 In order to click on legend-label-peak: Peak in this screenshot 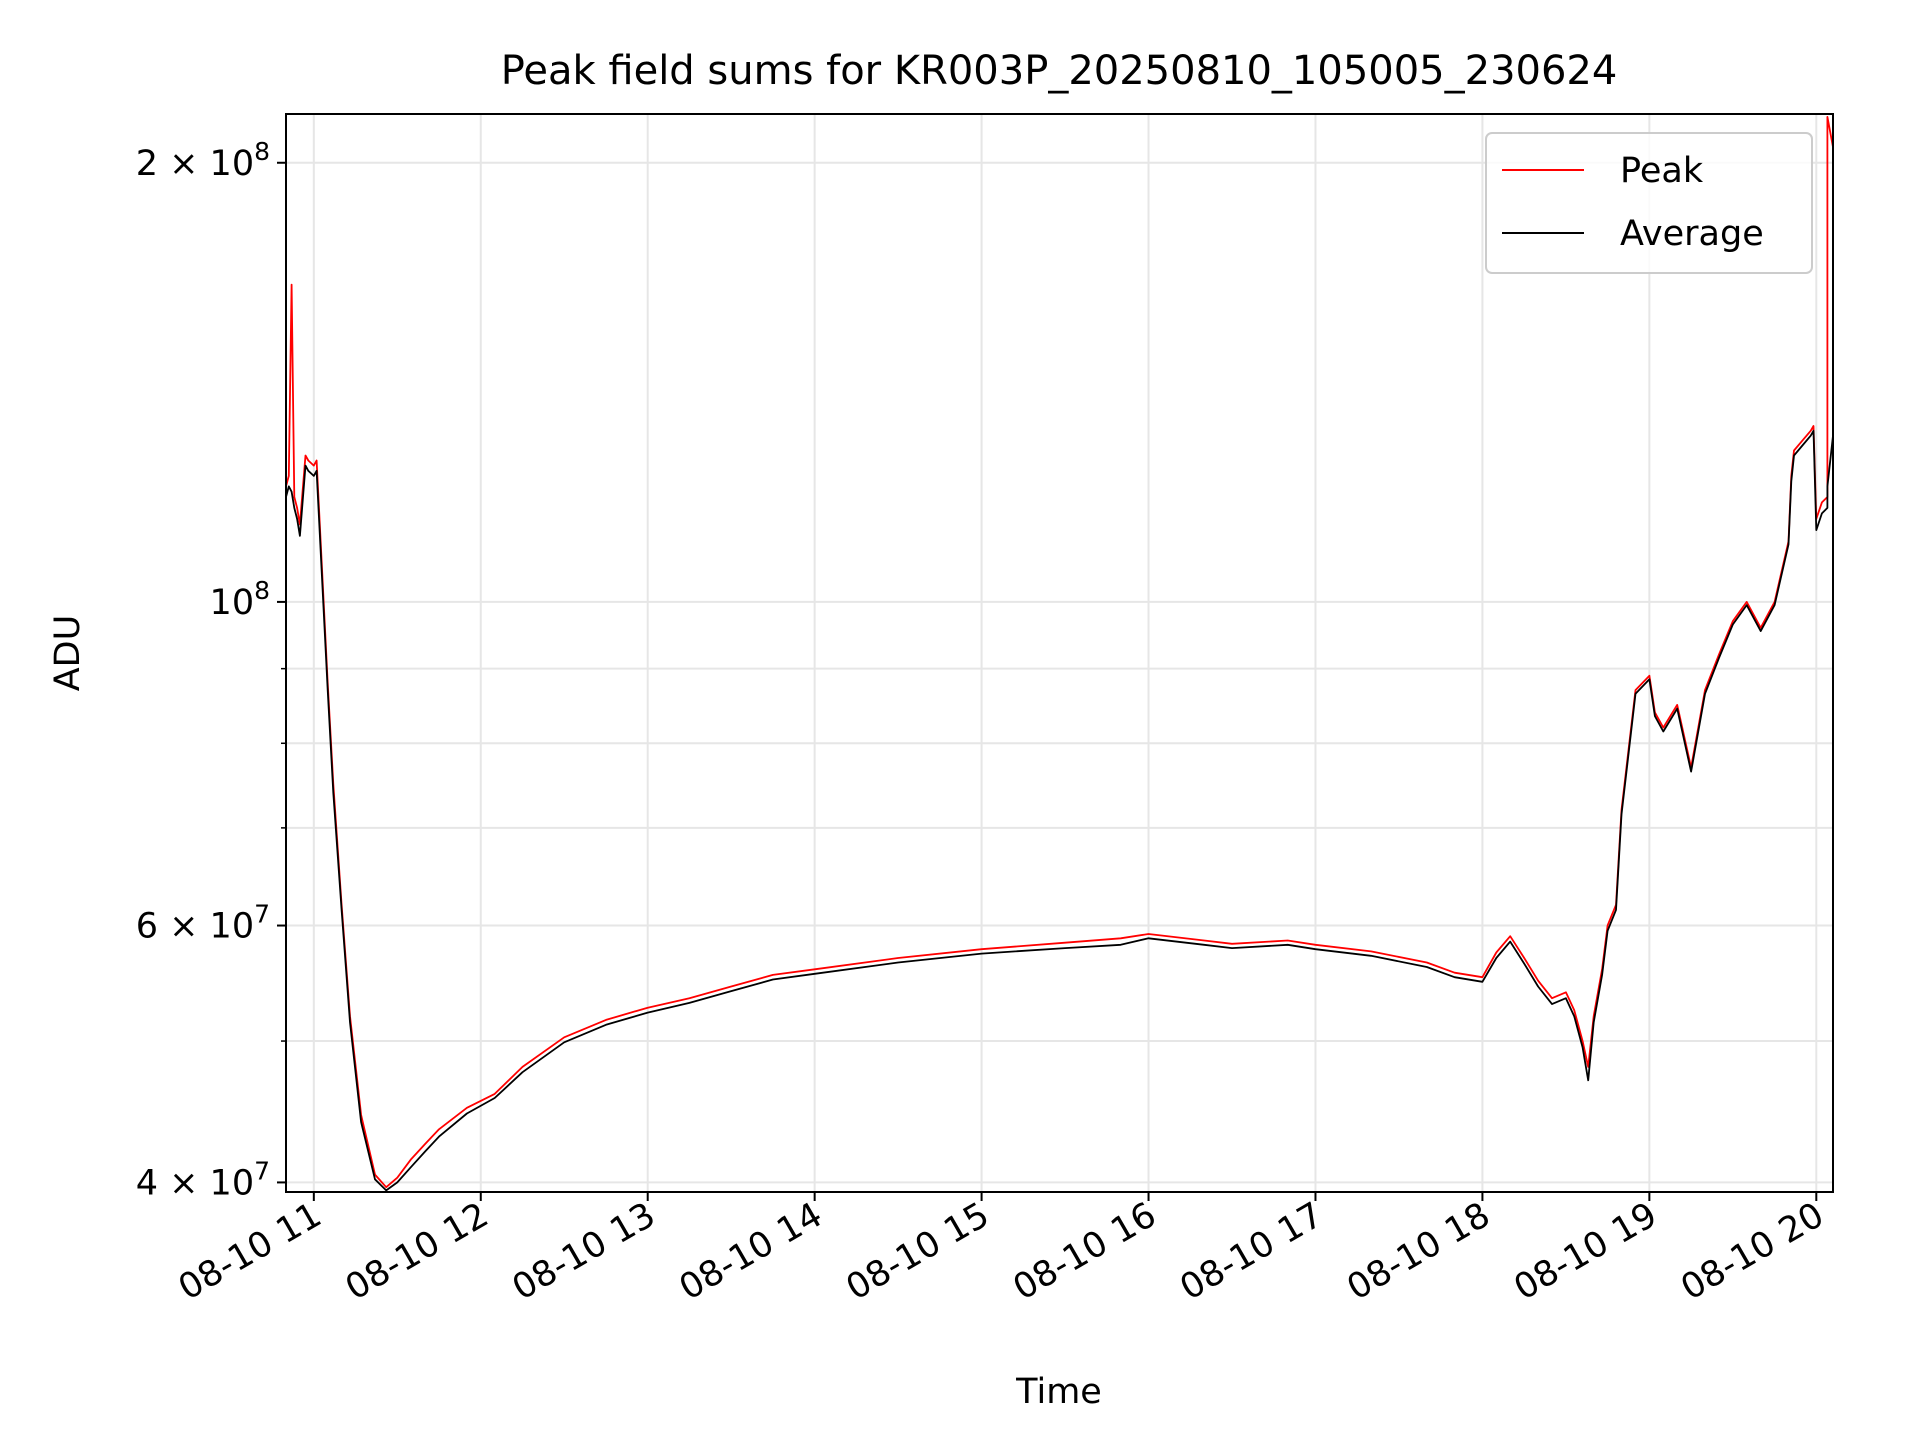, I will do `click(1662, 171)`.